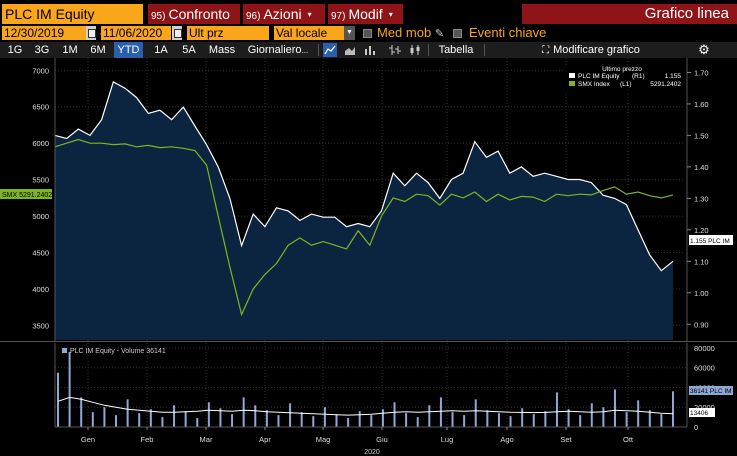  I want to click on moving-average-checkbox, so click(367, 33).